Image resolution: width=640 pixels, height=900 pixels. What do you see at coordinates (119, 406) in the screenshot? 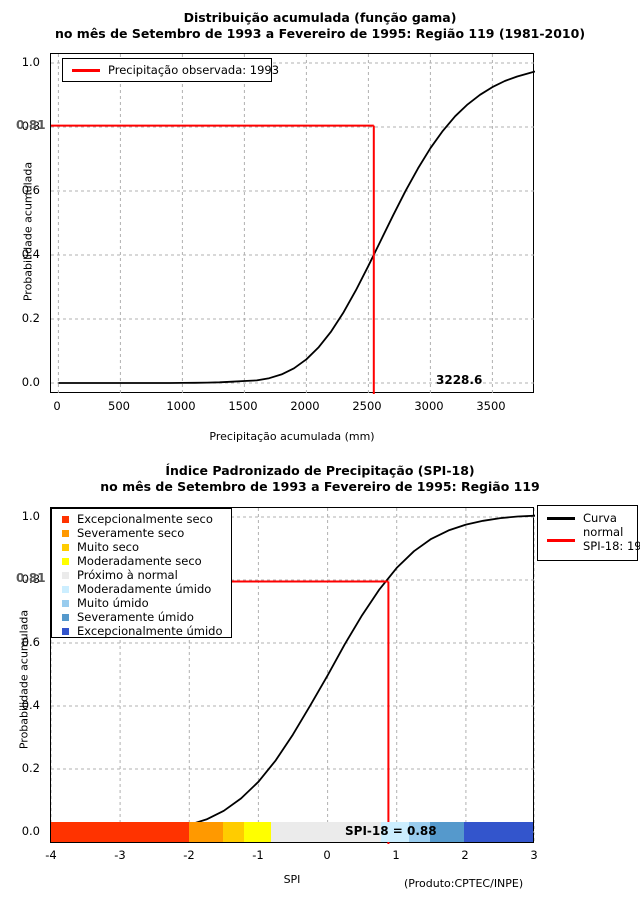
I see `top-xtick-2: 500` at bounding box center [119, 406].